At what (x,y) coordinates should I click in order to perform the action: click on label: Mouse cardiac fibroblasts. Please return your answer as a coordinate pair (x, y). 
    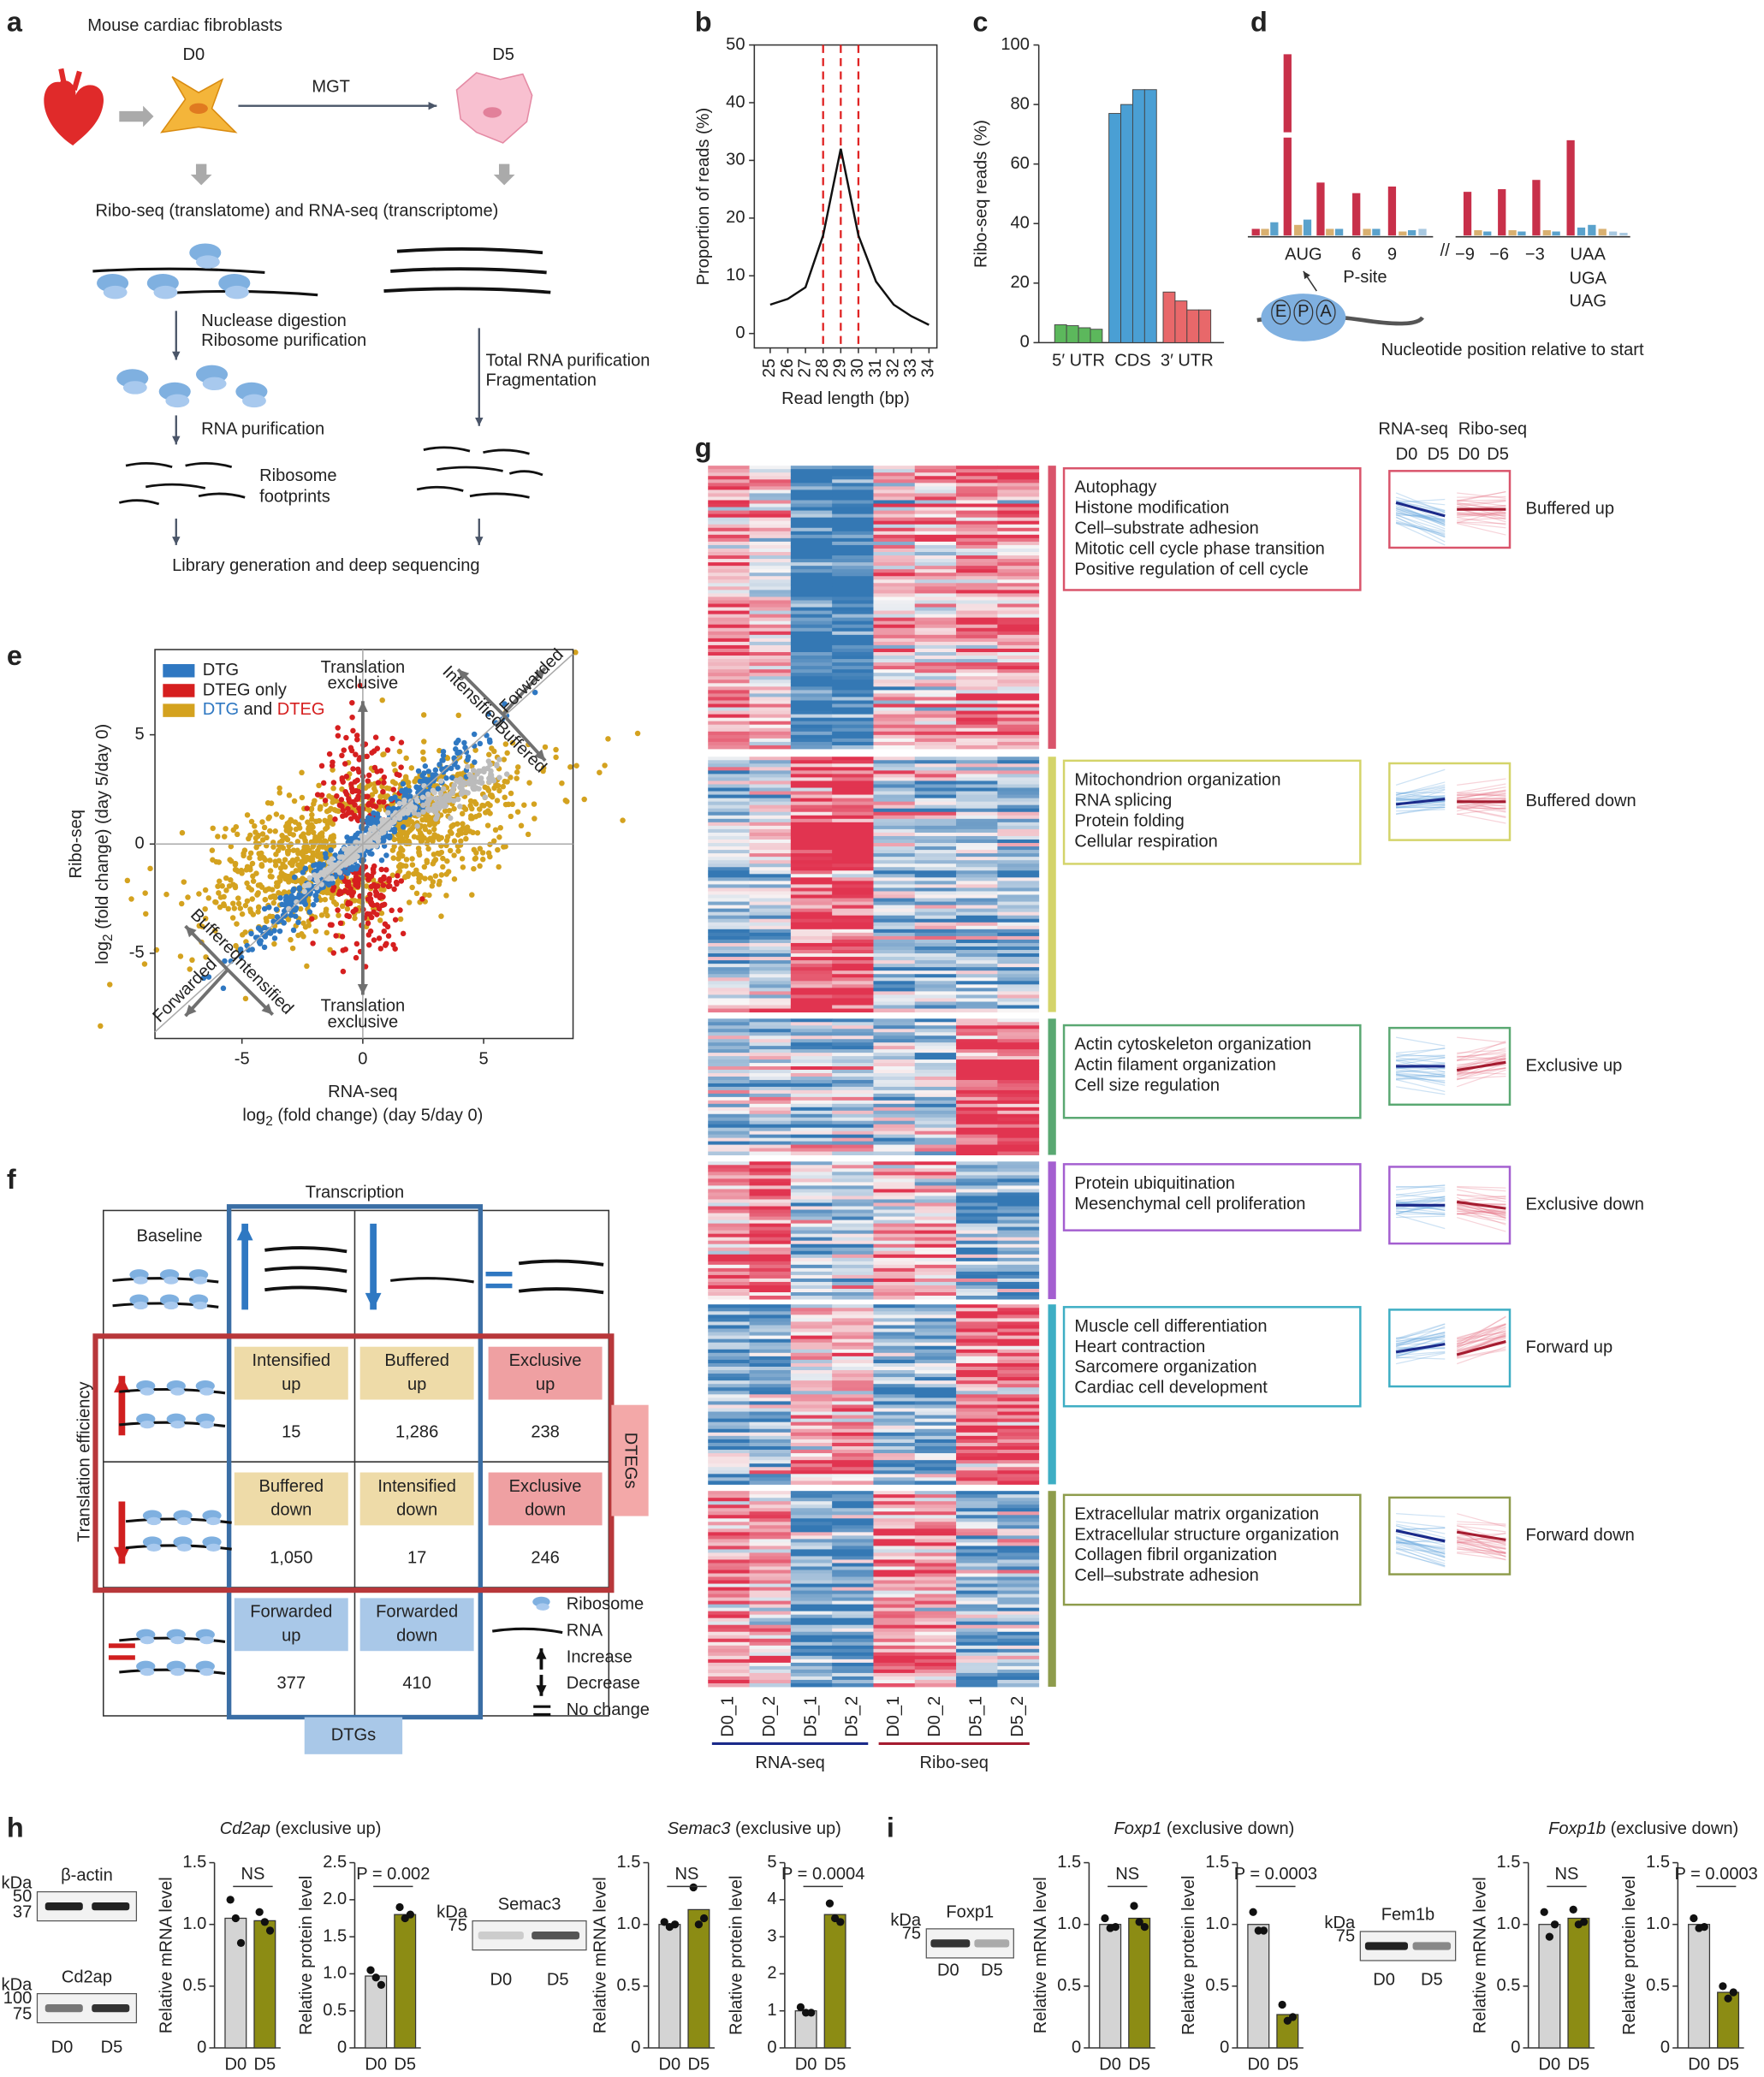
    Looking at the image, I should click on (184, 25).